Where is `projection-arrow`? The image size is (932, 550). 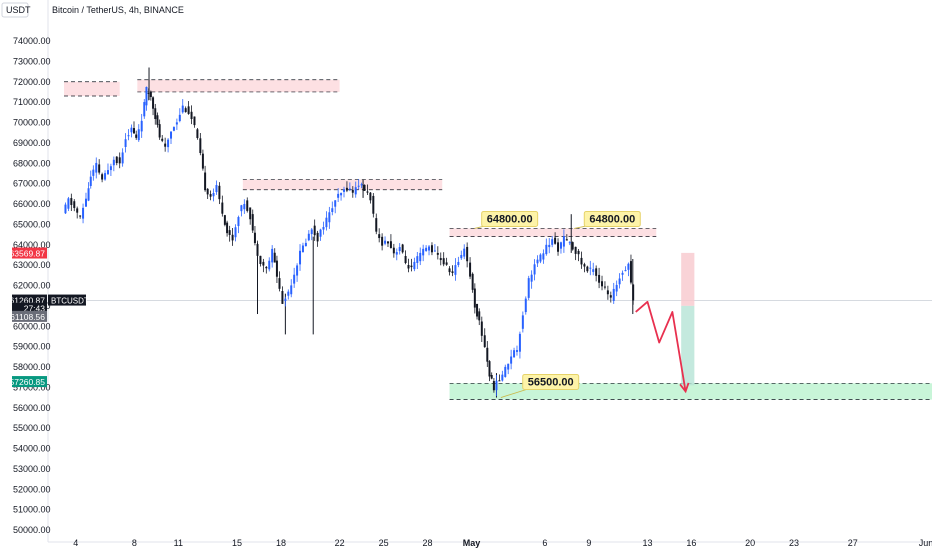 projection-arrow is located at coordinates (662, 347).